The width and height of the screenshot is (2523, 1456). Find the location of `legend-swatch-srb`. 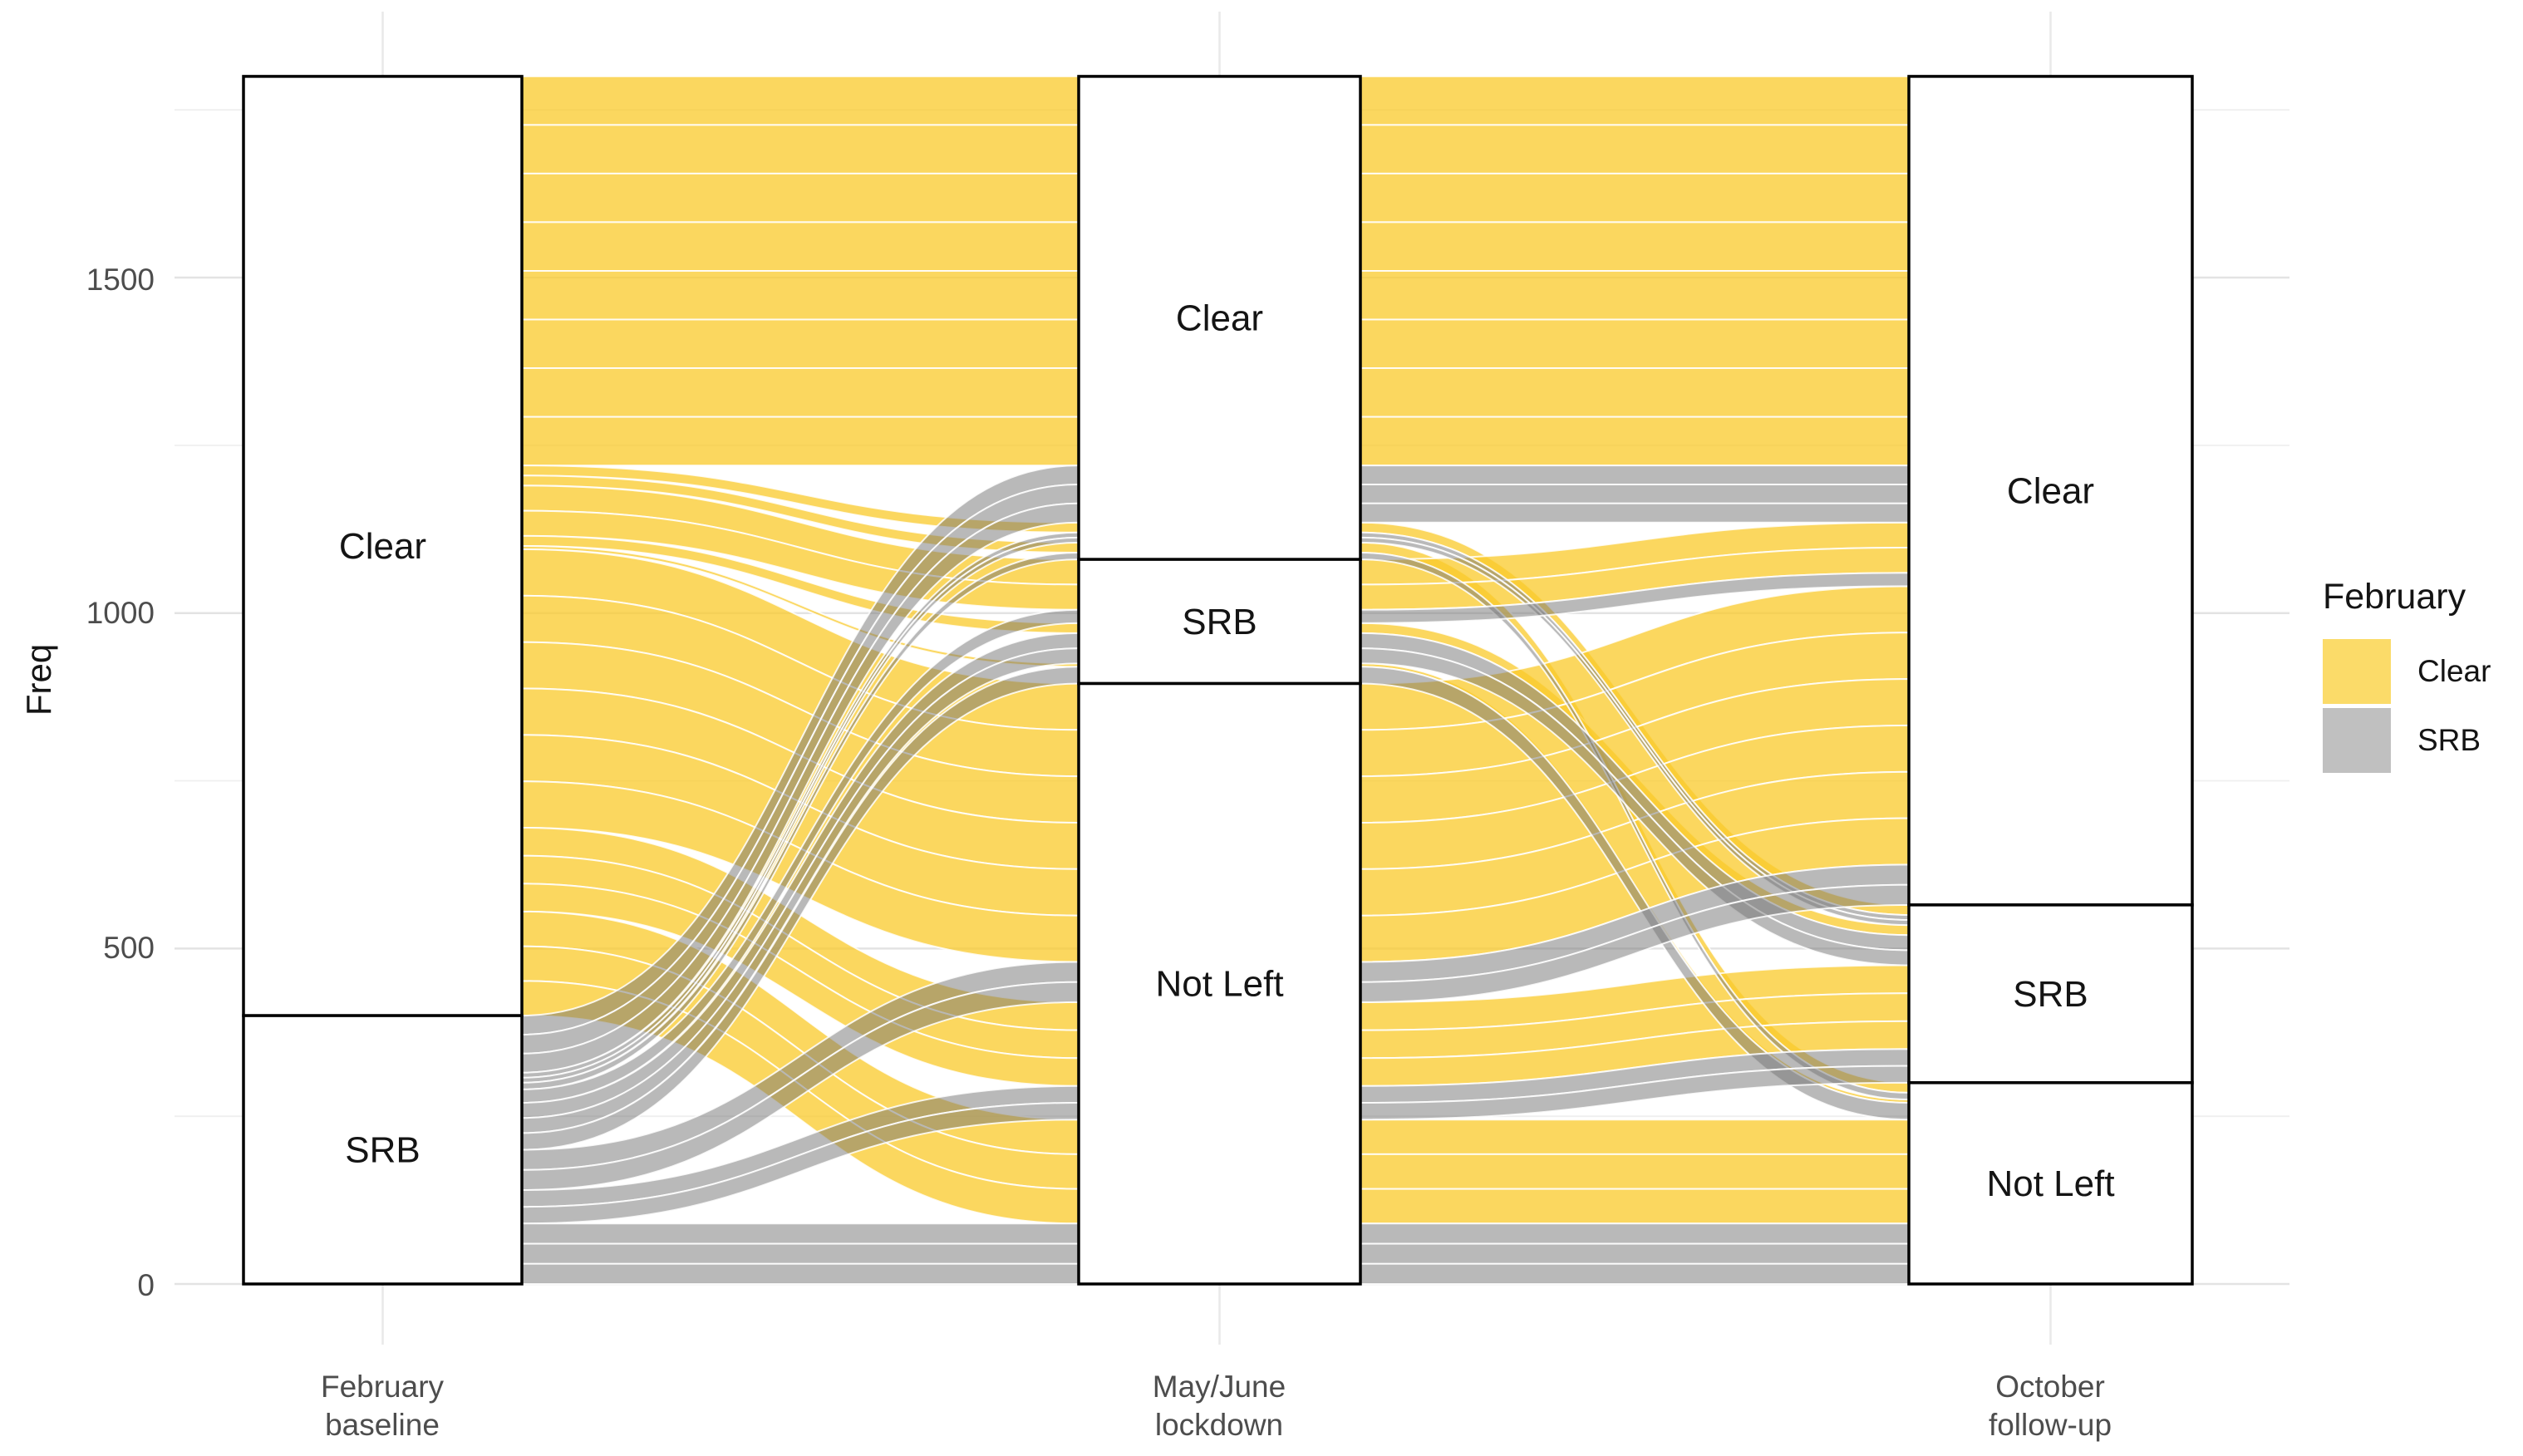

legend-swatch-srb is located at coordinates (2357, 740).